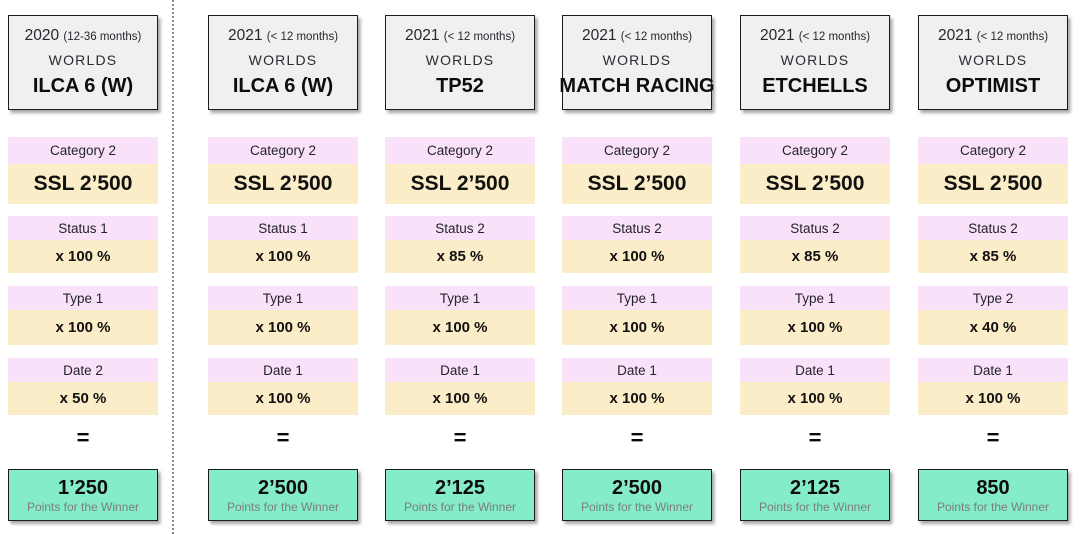 The image size is (1080, 534). What do you see at coordinates (815, 86) in the screenshot?
I see `event-name: ETCHELLS` at bounding box center [815, 86].